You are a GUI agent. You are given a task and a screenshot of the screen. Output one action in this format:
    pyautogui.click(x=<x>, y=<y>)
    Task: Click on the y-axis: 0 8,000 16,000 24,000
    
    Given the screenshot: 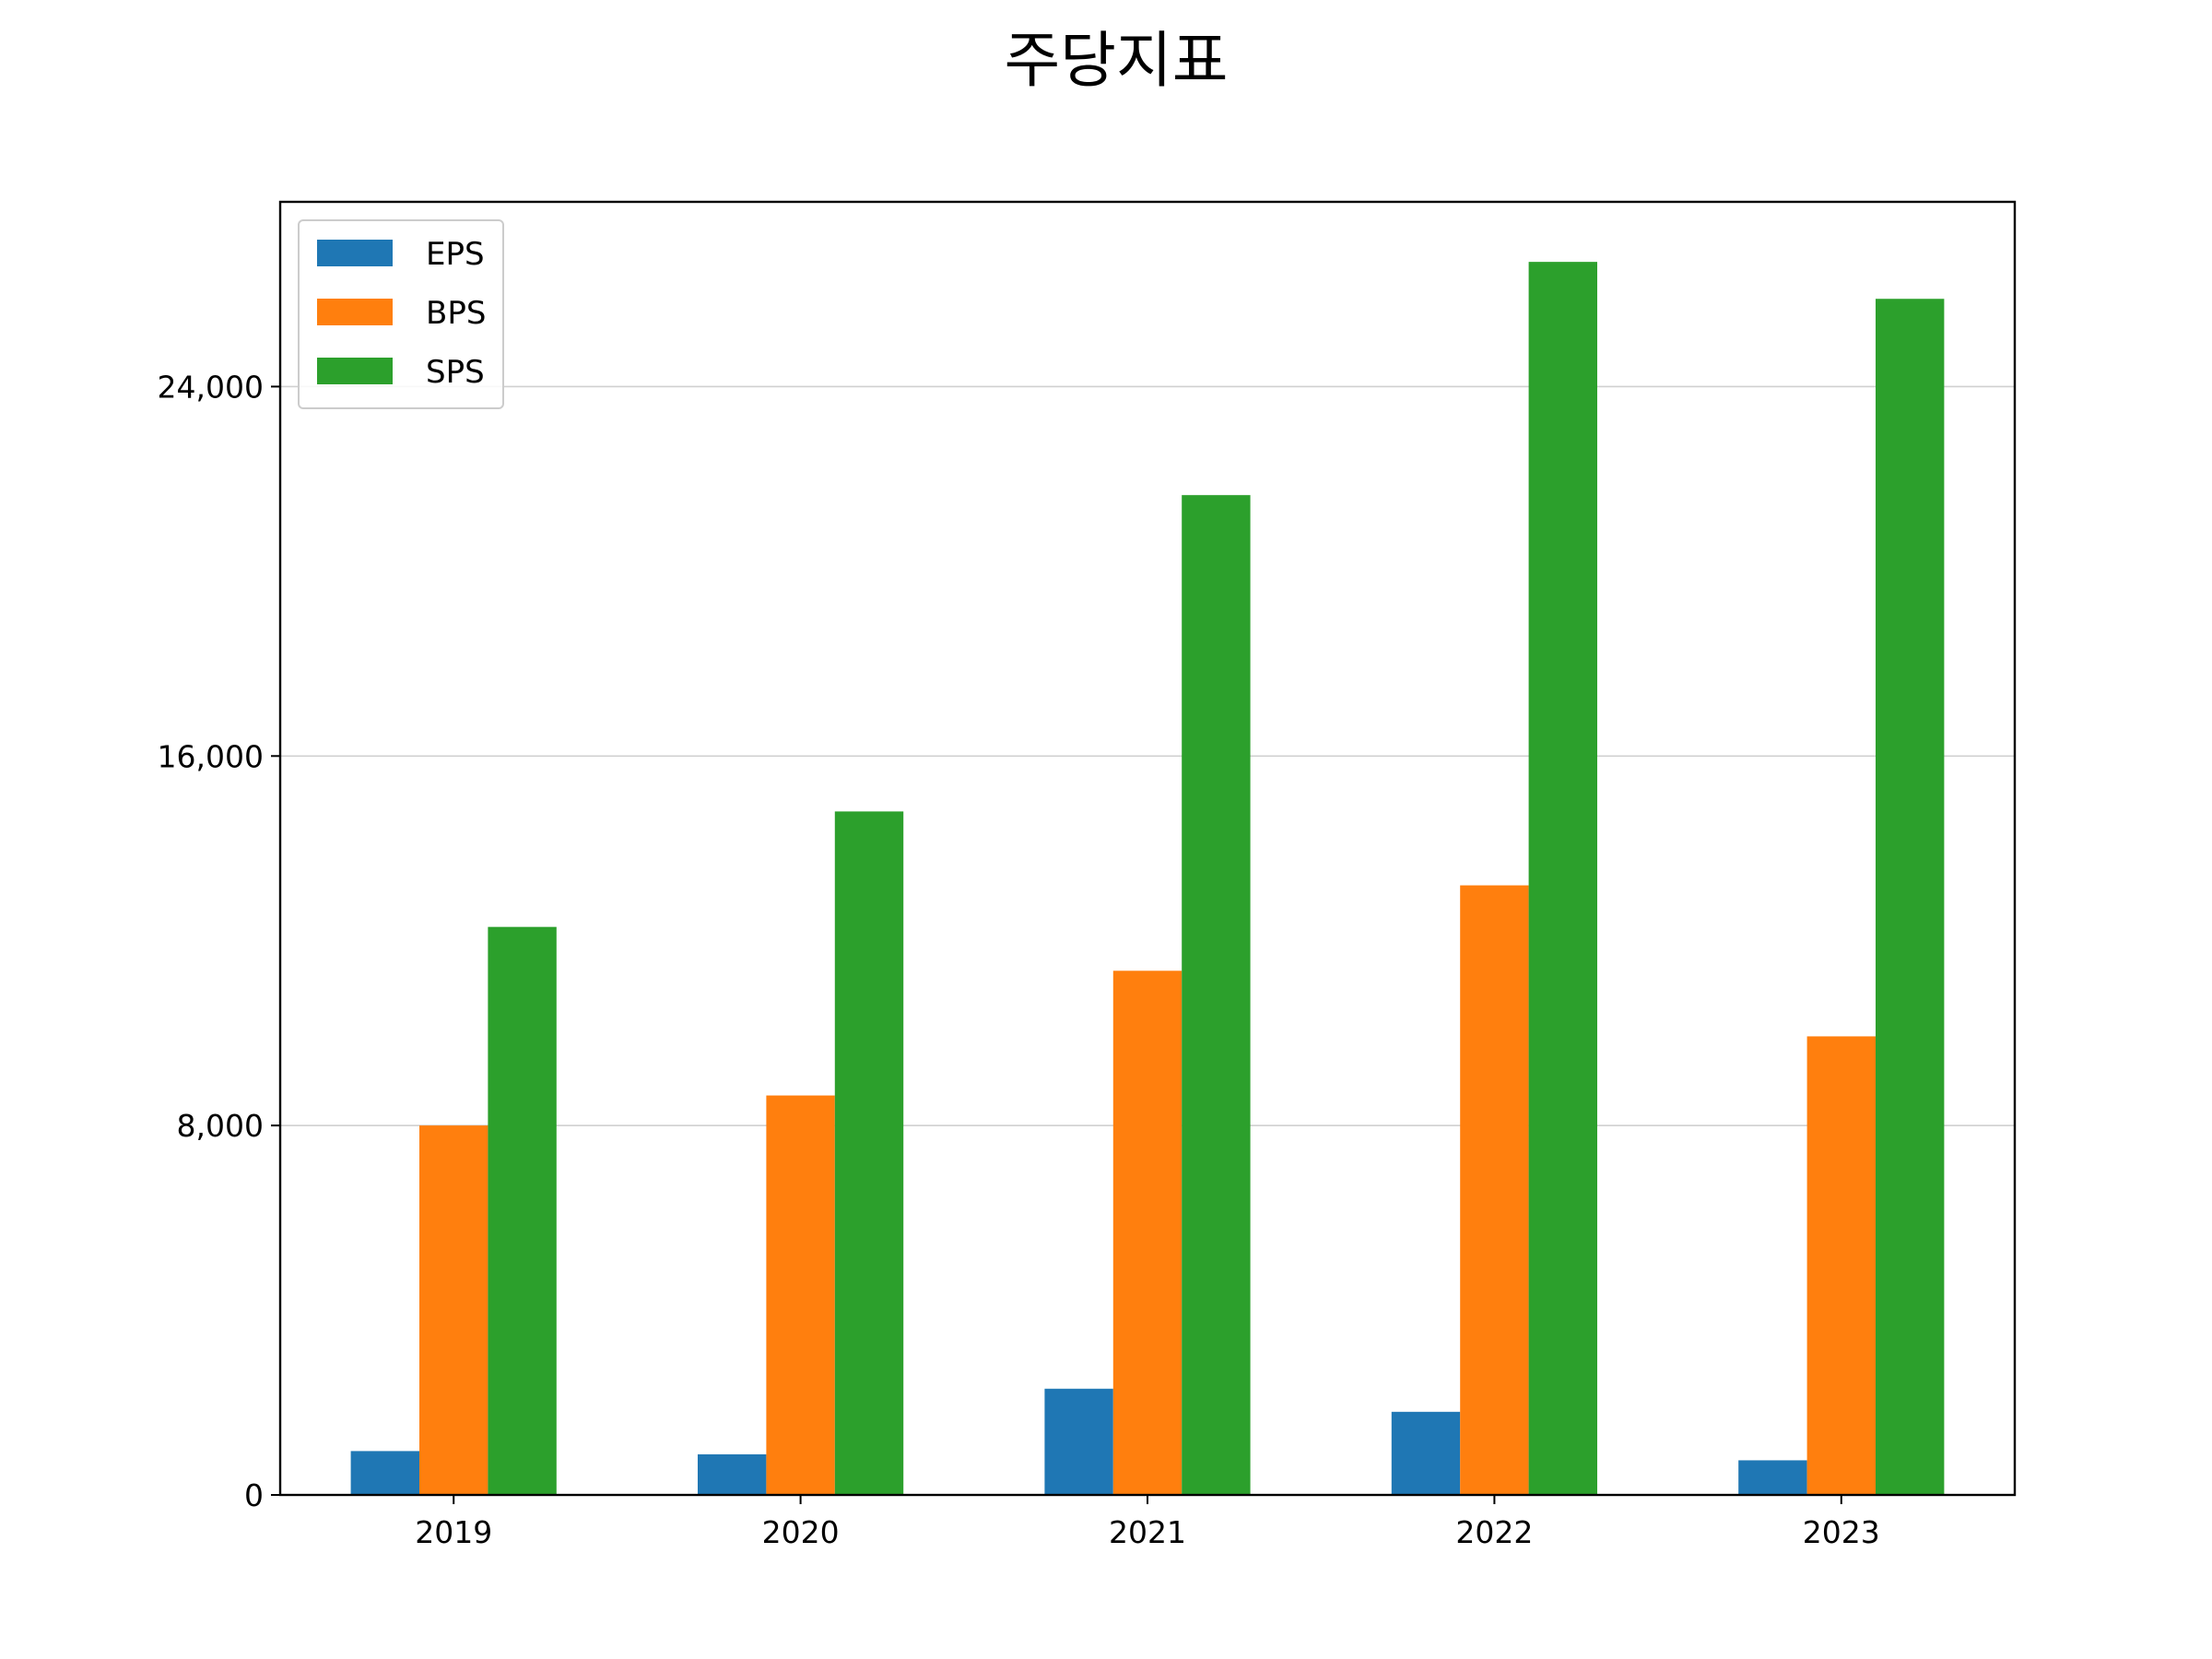 What is the action you would take?
    pyautogui.click(x=219, y=941)
    